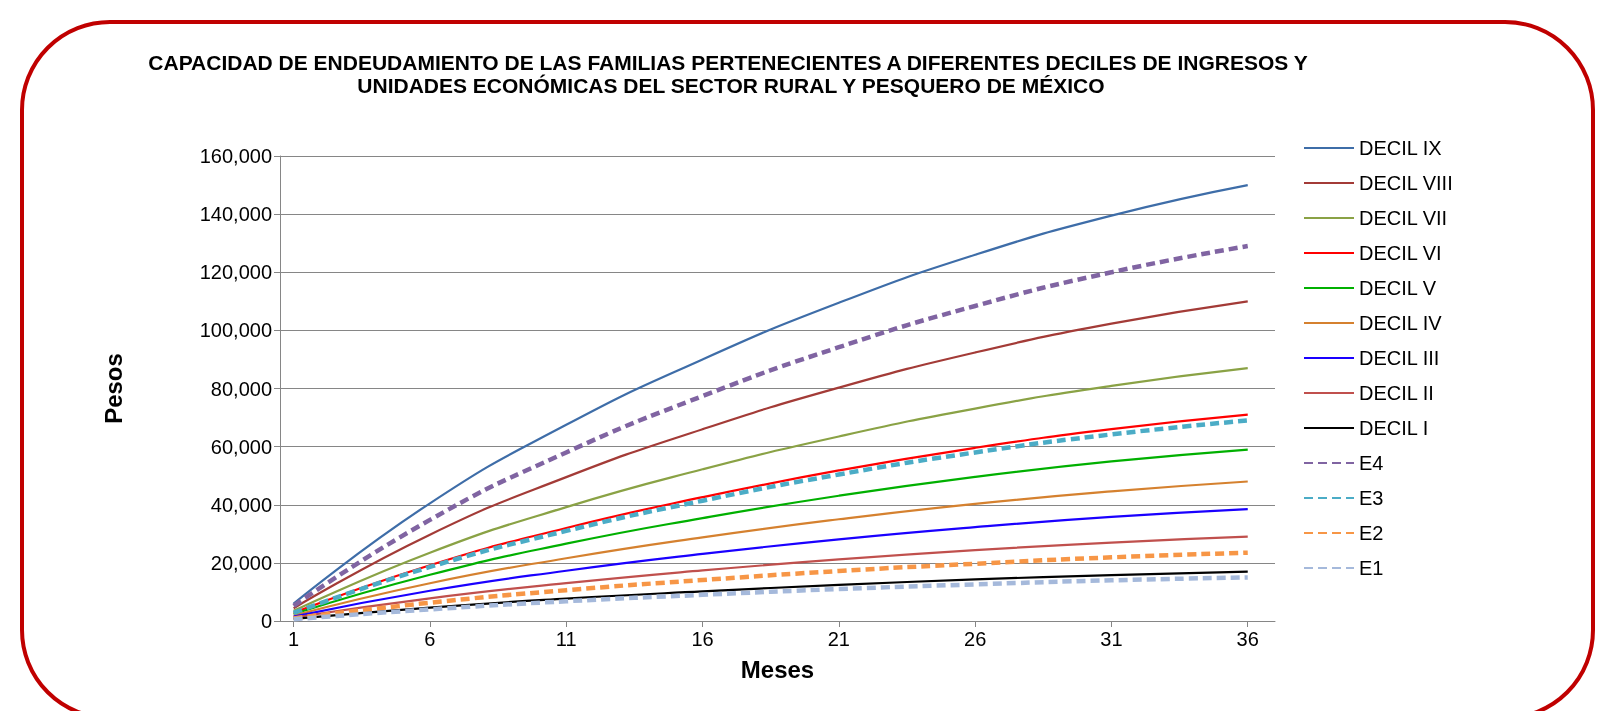 The height and width of the screenshot is (711, 1623). I want to click on chart-title: CAPACIDAD DE ENDEUDAMIENTO DE LAS FAMILIAS PERTENECIENTES A DIFERENTES DECILES DE INGRESOS Y UNIDADES ECONÓMICAS DEL SECTOR RURAL Y PESQUERO DE MÉXICO, so click(728, 74).